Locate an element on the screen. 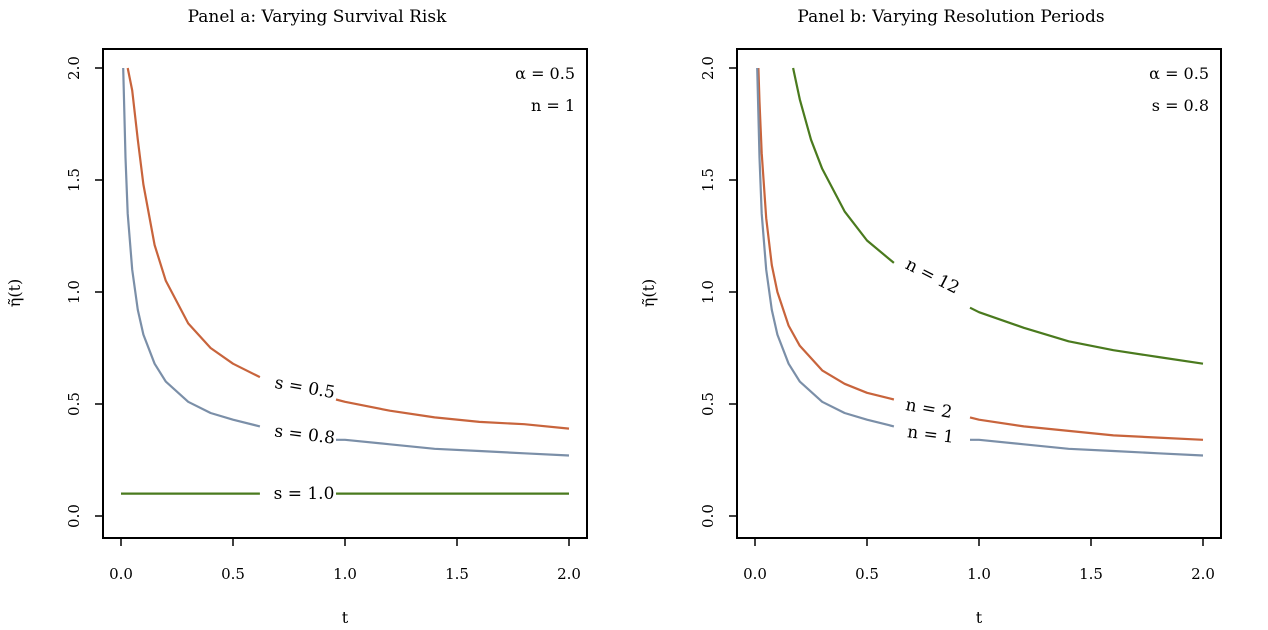  series-label-0: s = 0.5 is located at coordinates (304, 388).